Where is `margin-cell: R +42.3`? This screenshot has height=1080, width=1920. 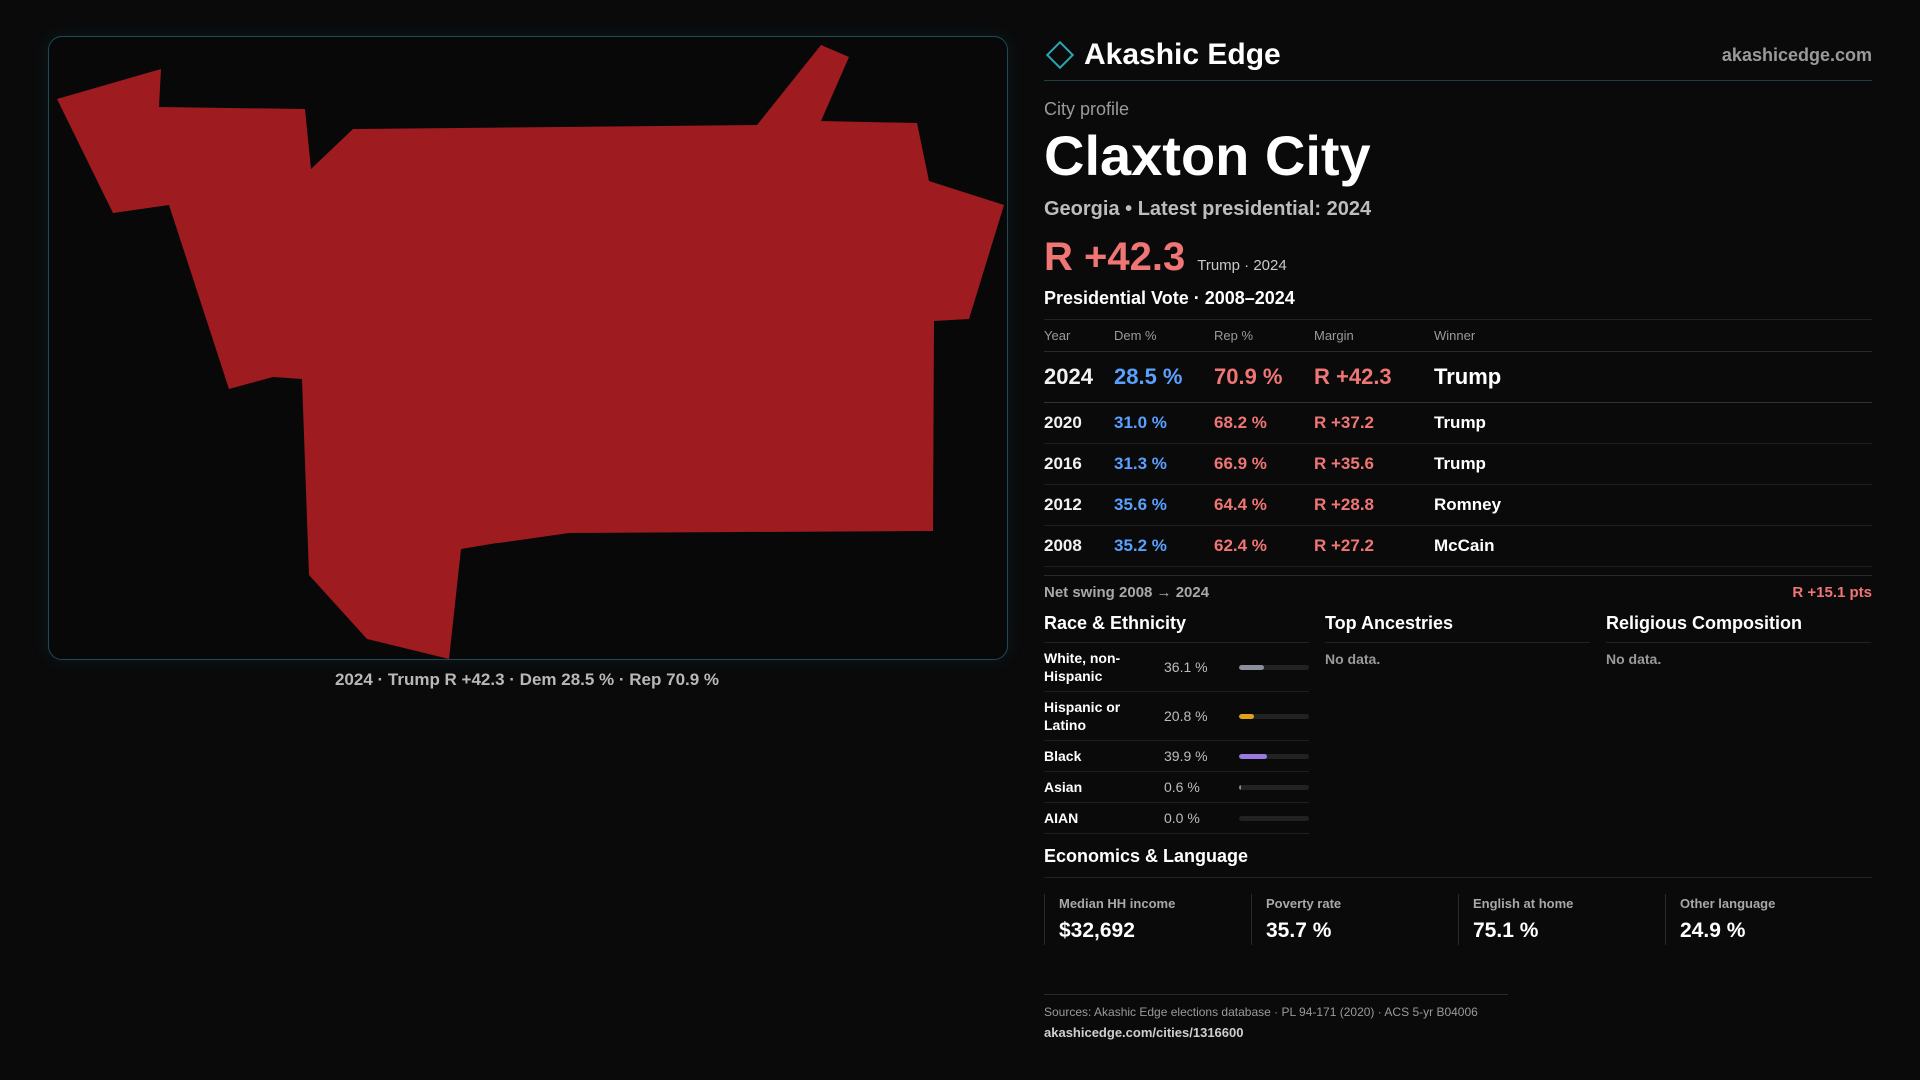
margin-cell: R +42.3 is located at coordinates (1374, 377).